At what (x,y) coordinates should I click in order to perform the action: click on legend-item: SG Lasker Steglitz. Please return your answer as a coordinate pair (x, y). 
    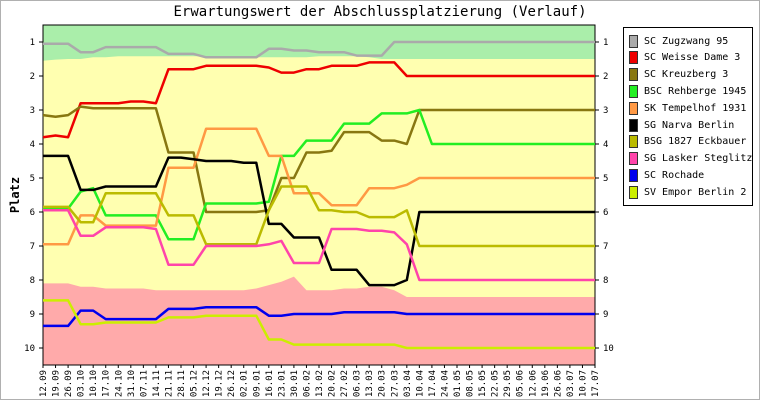
    Looking at the image, I should click on (690, 159).